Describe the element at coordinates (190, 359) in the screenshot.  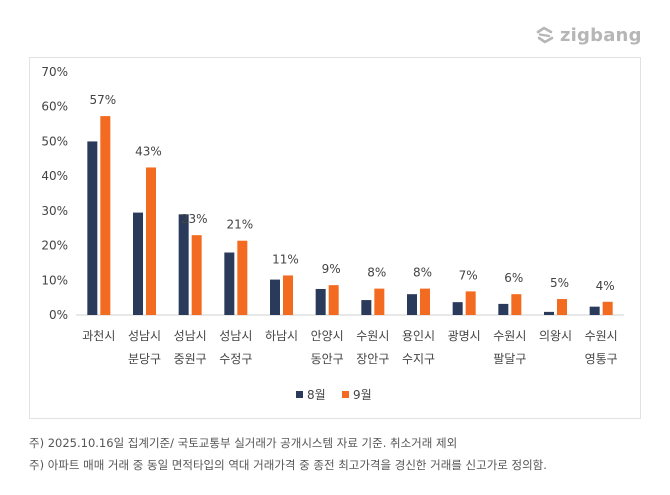
I see `x-category-label: 중원구` at that location.